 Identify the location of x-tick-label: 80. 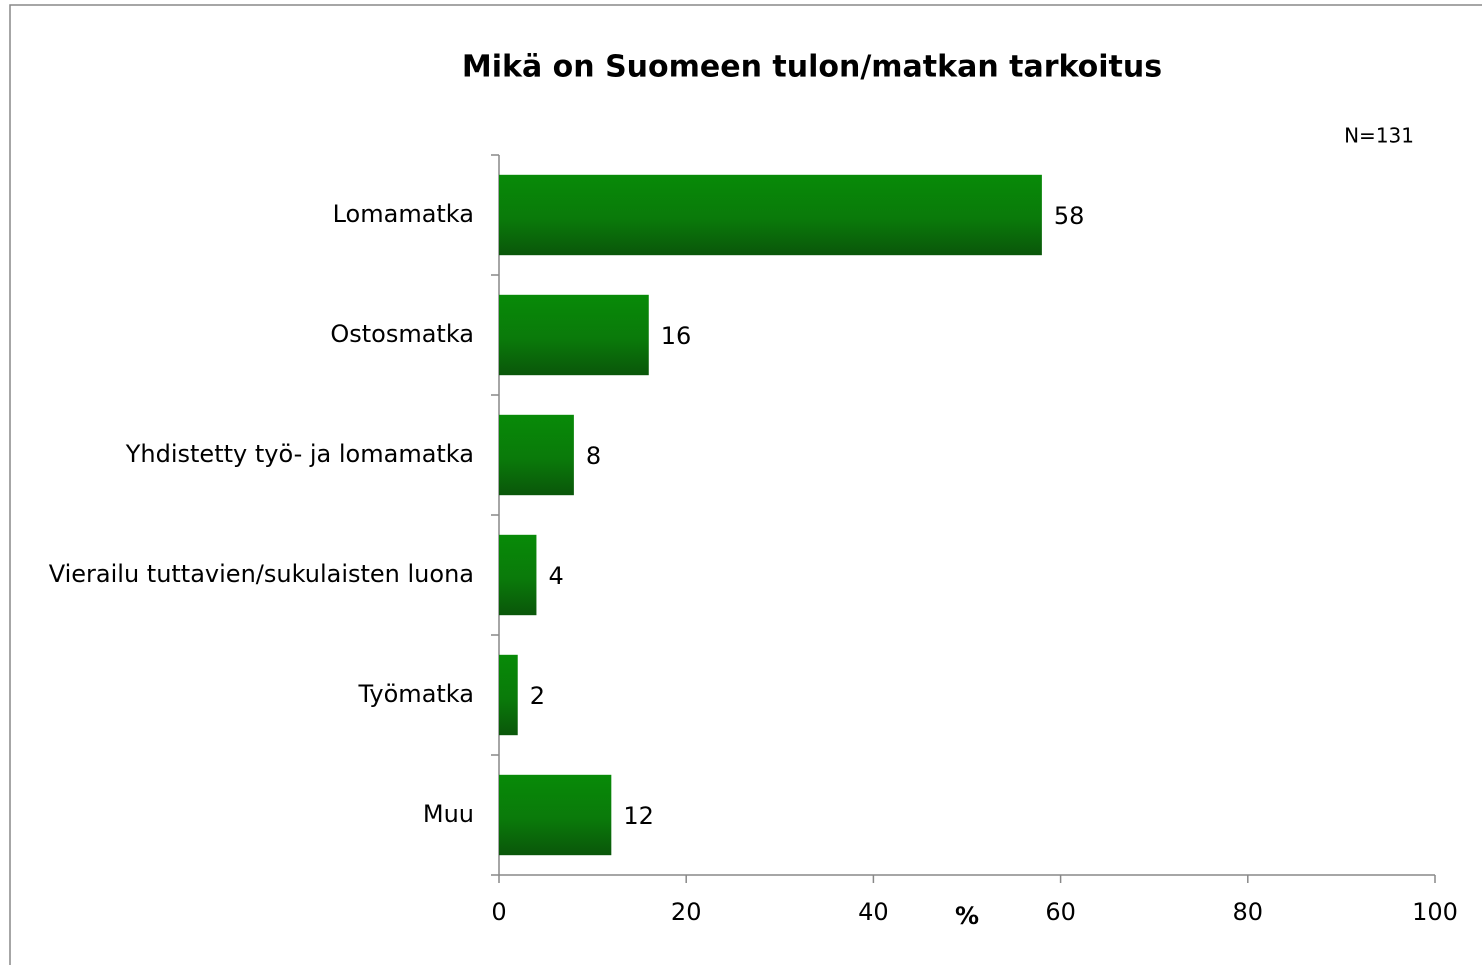
(1248, 912).